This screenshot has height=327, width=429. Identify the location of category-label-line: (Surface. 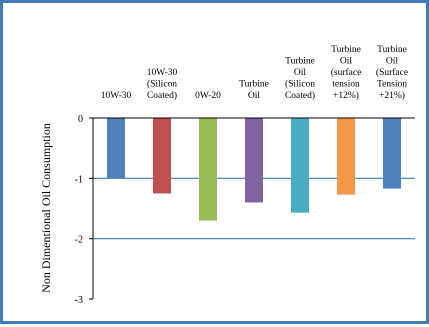
(392, 72).